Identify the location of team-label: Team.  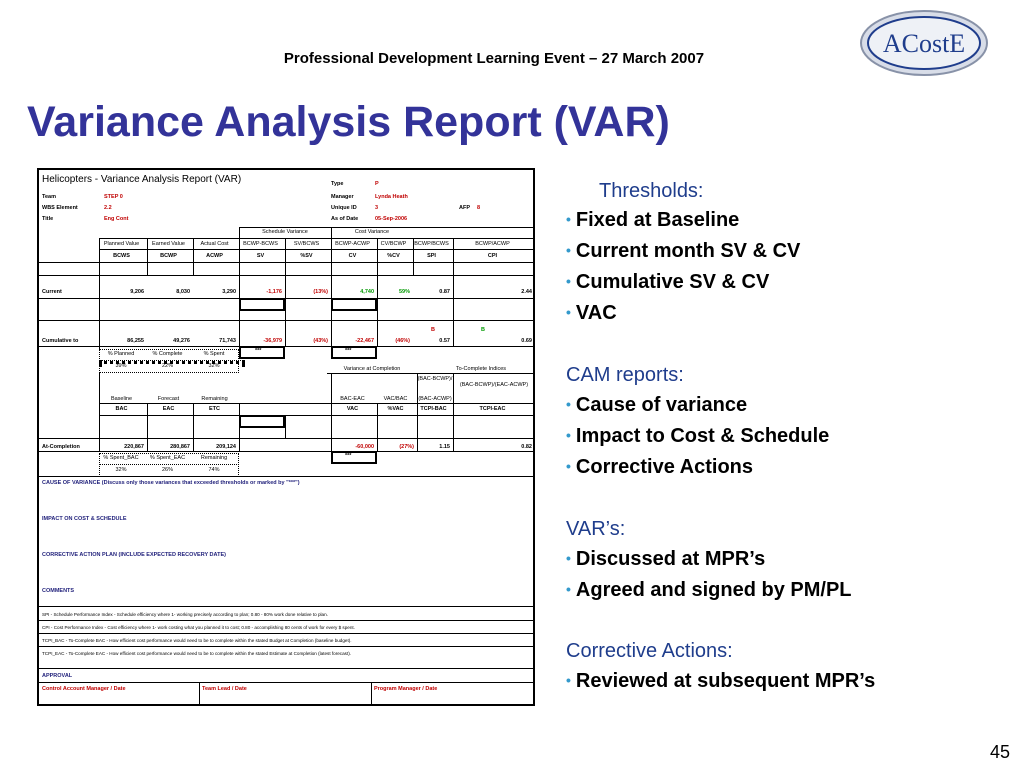
(49, 197).